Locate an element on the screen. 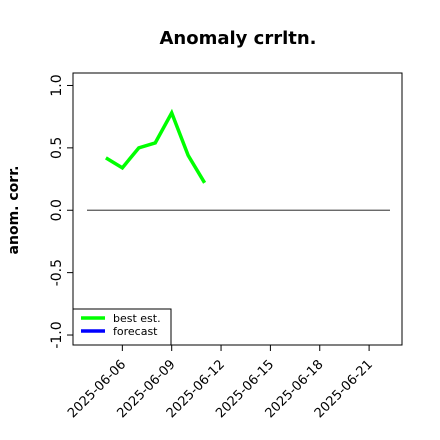 This screenshot has width=440, height=440. legend-box is located at coordinates (122, 327).